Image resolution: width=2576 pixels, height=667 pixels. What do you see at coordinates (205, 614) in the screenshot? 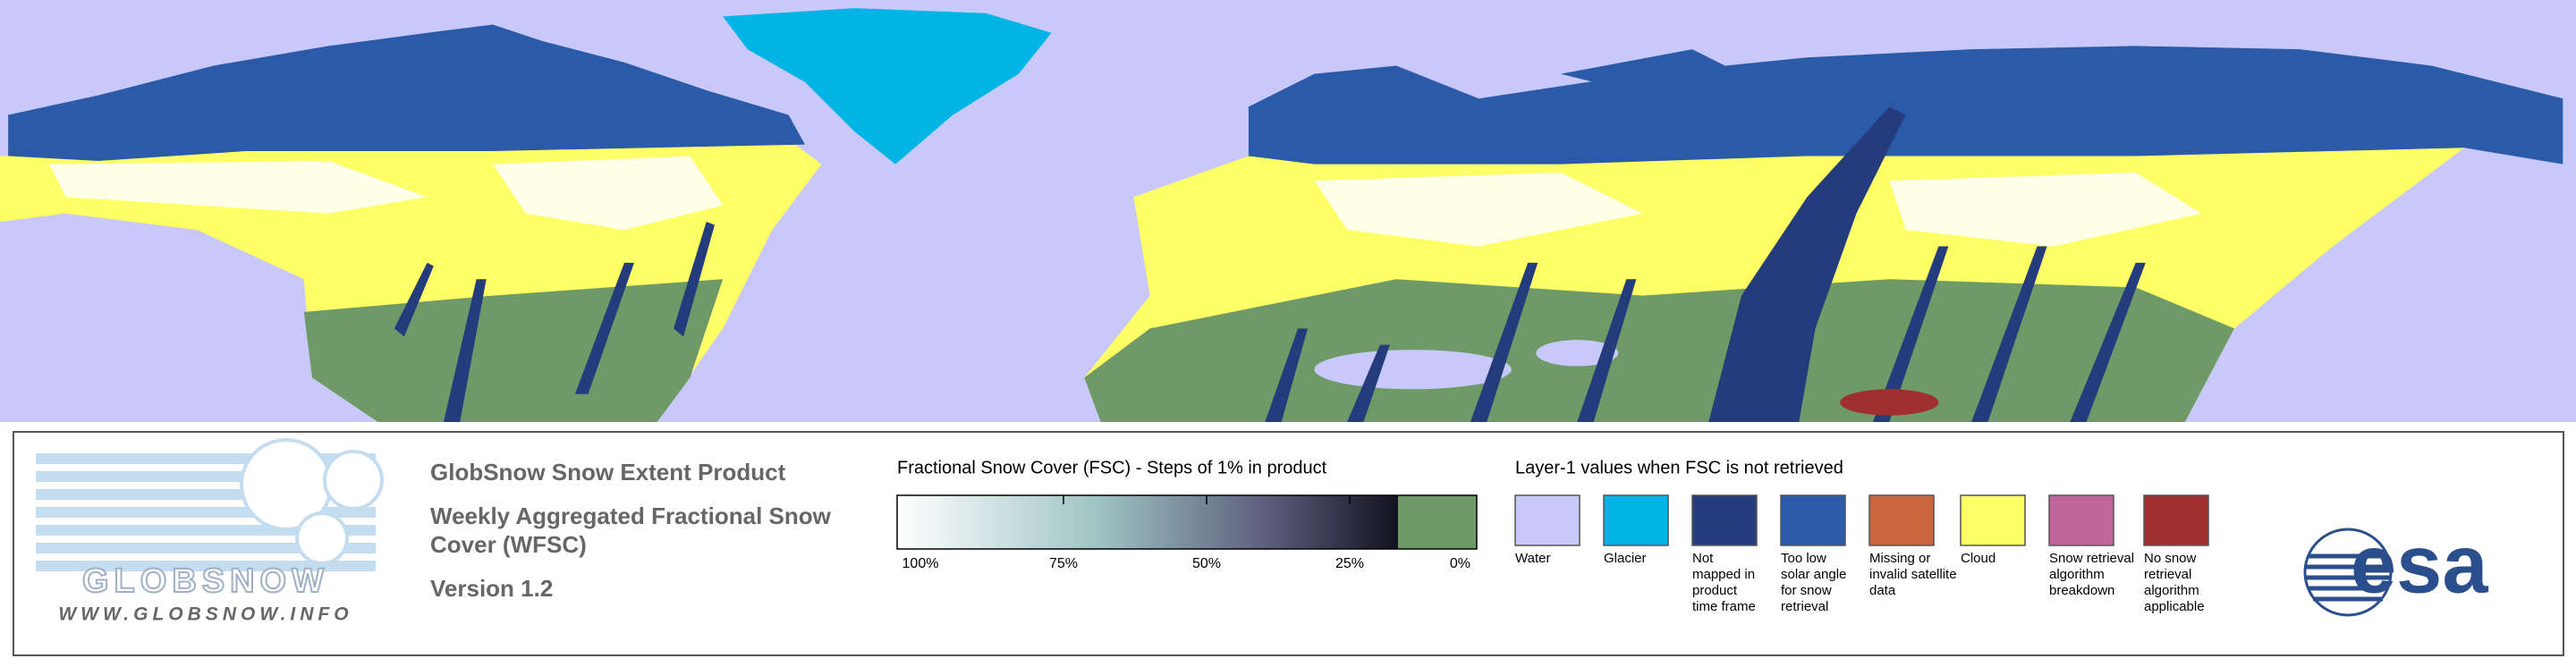
I see `logo-url: WWW.GLOBSNOW.INFO` at bounding box center [205, 614].